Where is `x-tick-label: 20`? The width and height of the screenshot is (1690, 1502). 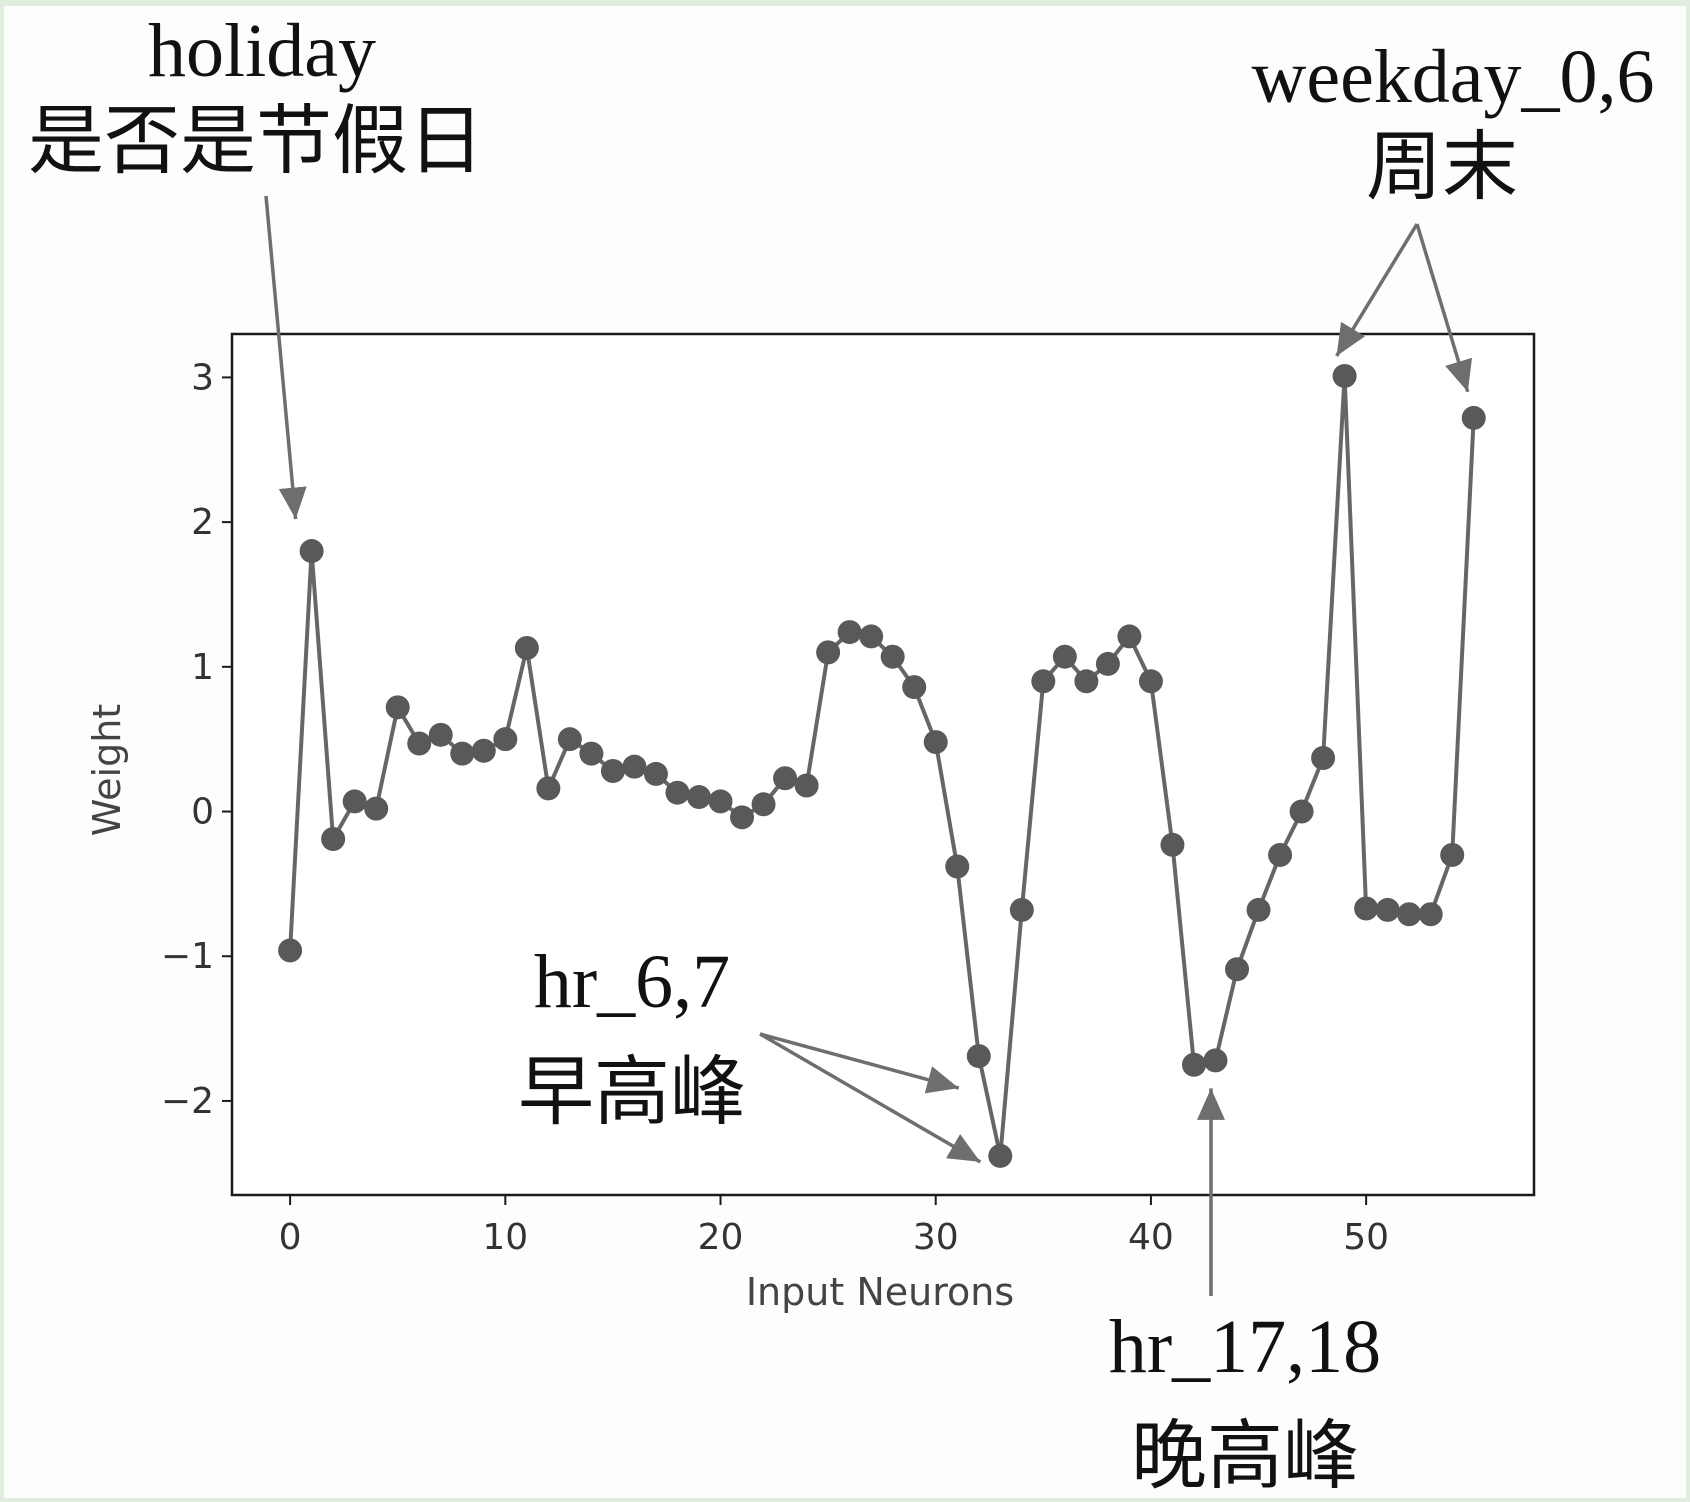 x-tick-label: 20 is located at coordinates (721, 1237).